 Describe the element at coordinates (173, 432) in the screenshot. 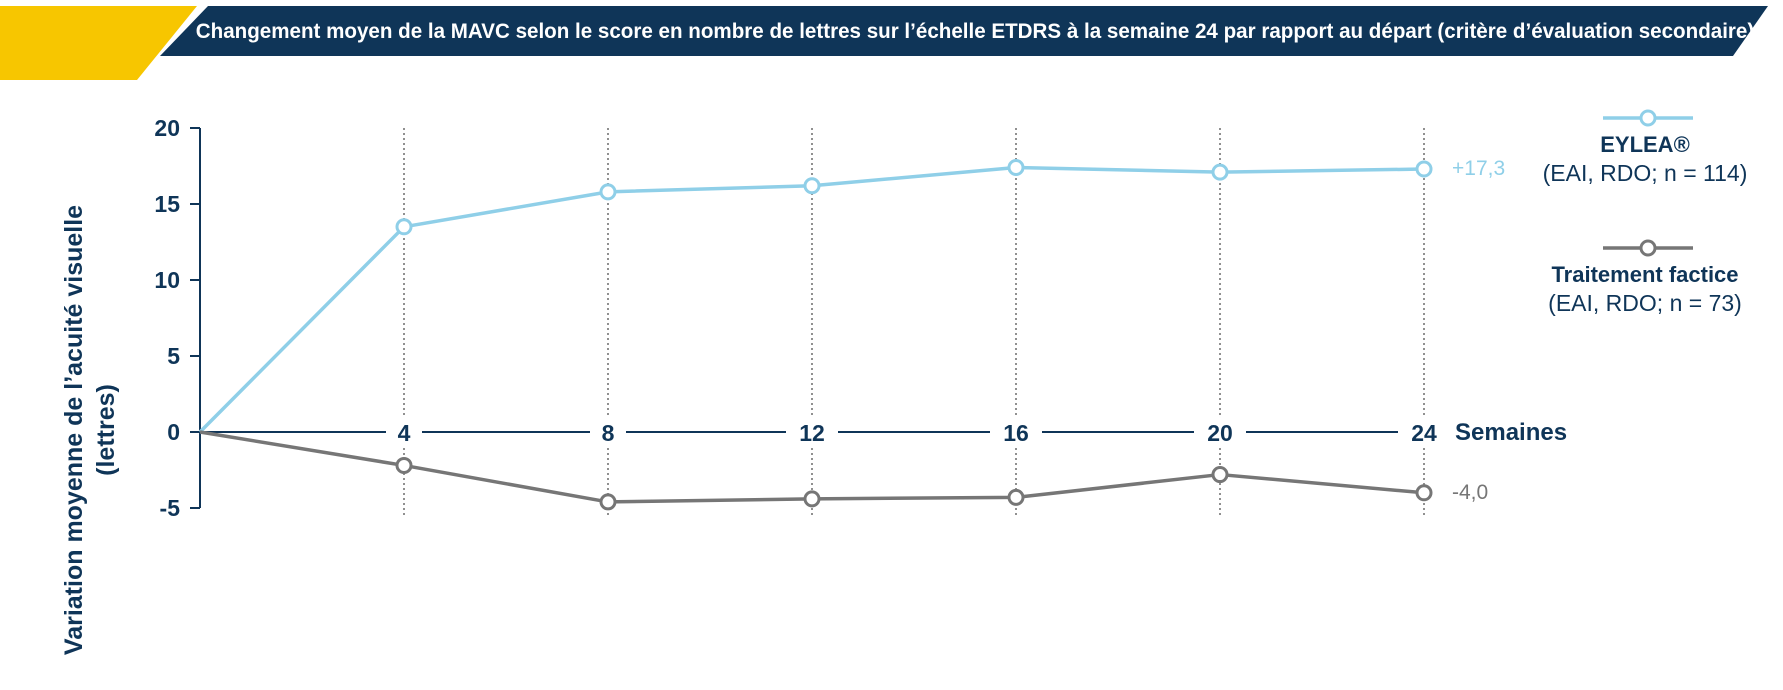

I see `y-tick-label: 0` at that location.